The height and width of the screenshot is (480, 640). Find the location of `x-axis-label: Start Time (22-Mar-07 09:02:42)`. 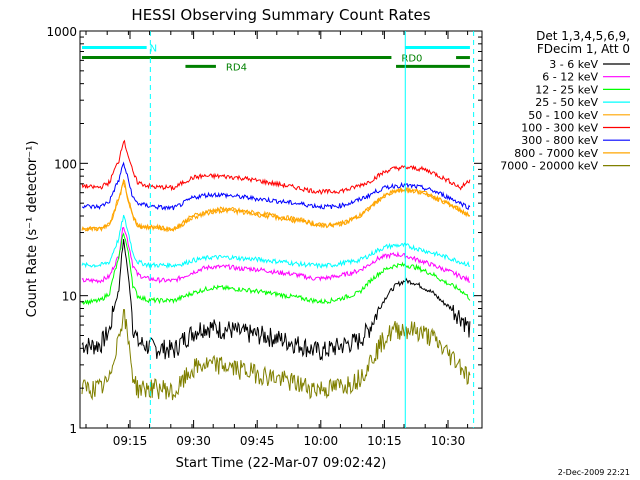

x-axis-label: Start Time (22-Mar-07 09:02:42) is located at coordinates (281, 463).